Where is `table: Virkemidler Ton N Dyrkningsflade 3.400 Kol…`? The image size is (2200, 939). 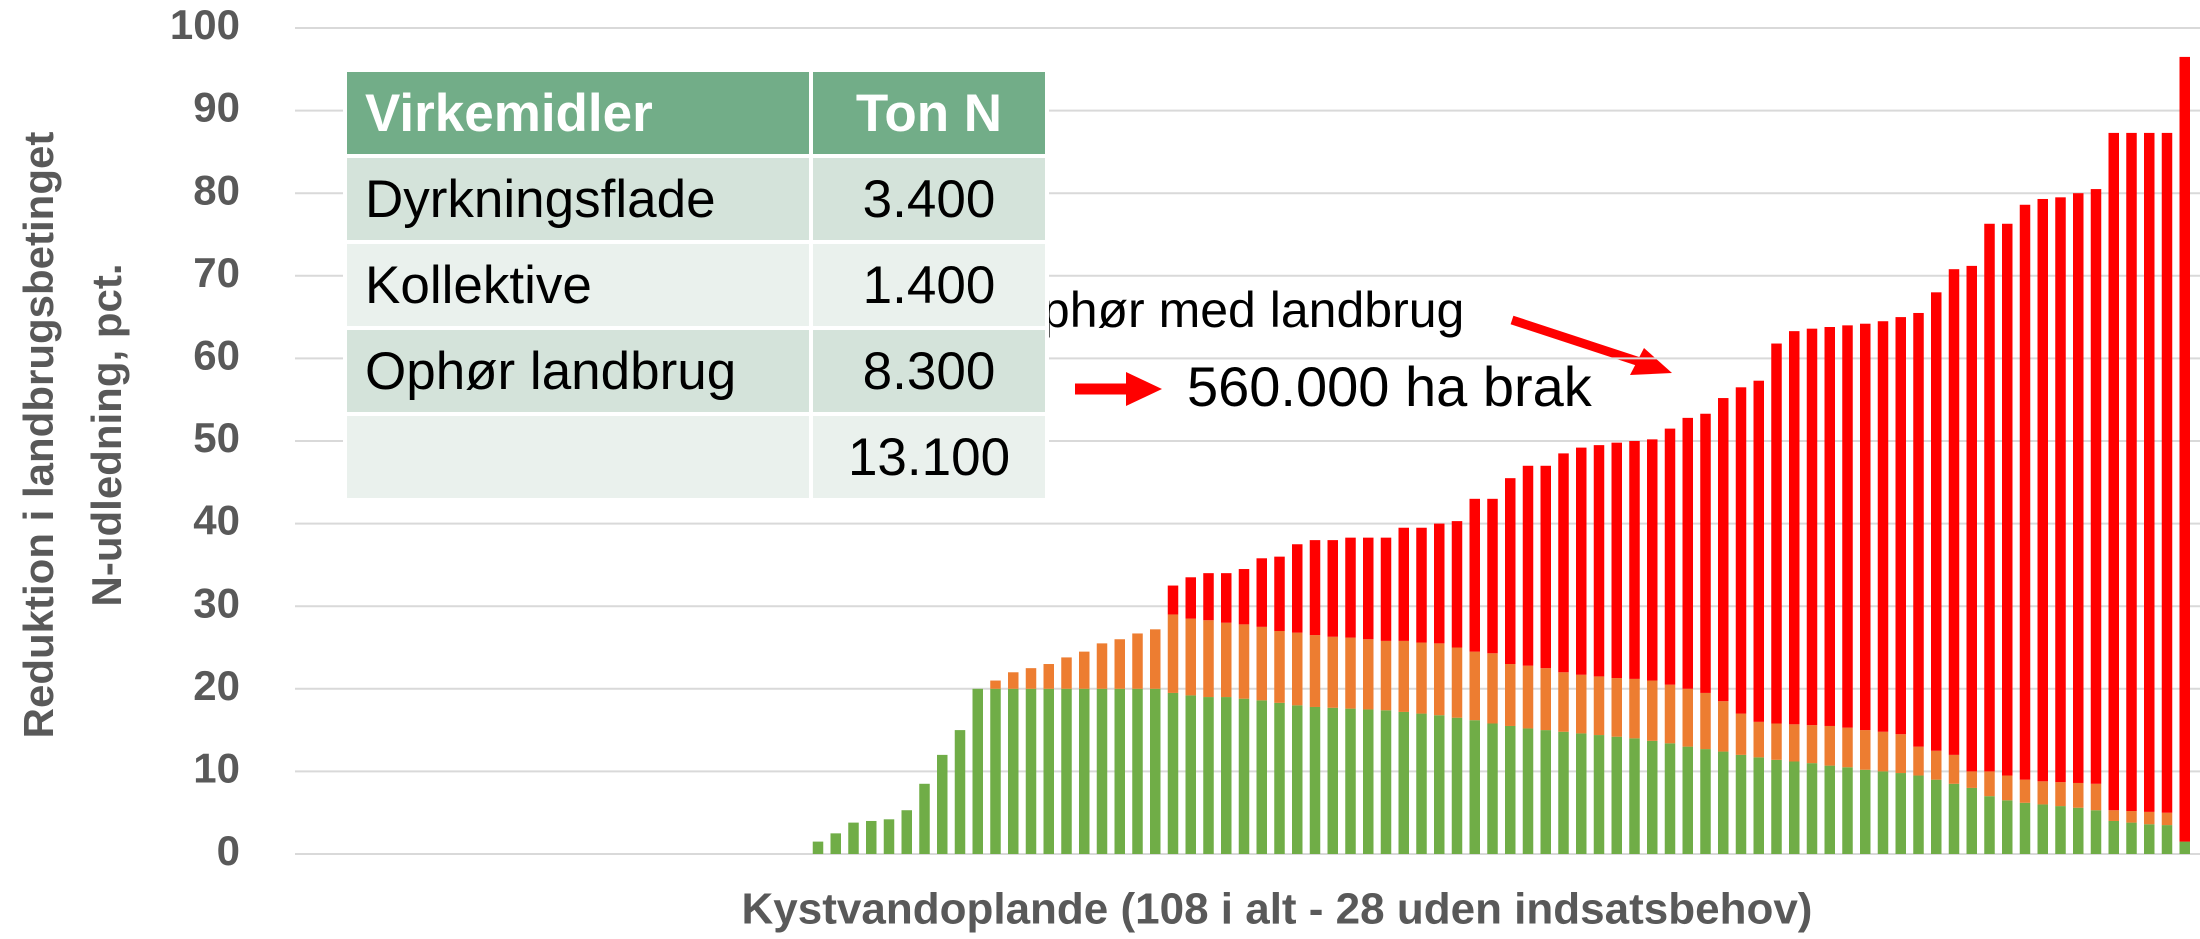
table: Virkemidler Ton N Dyrkningsflade 3.400 Kol… is located at coordinates (696, 285).